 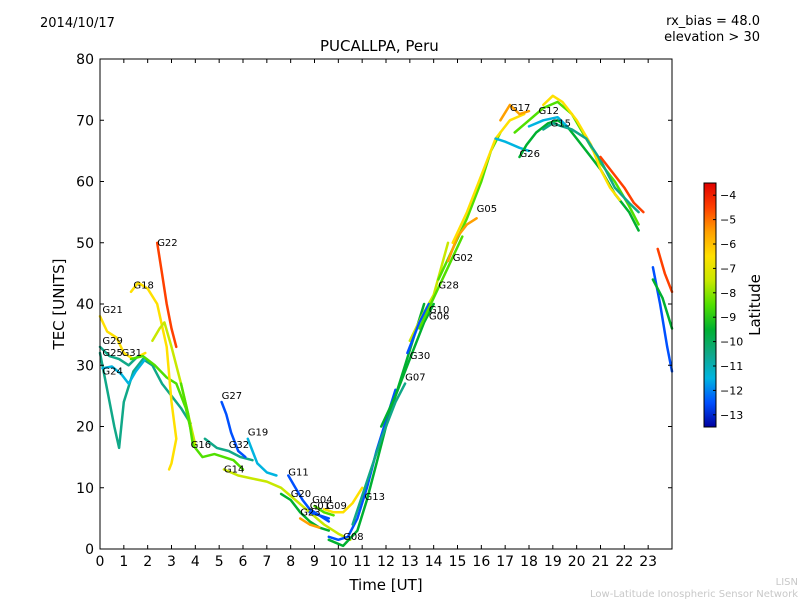 I want to click on rx-bias-label: rx_bias = 48.0, so click(x=713, y=21).